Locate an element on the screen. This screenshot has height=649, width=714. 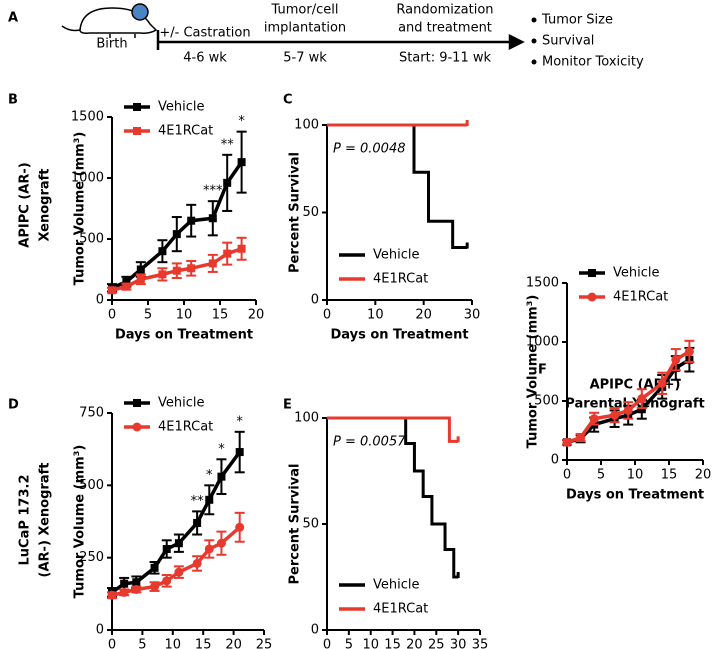
stage-time: 5-7 wk is located at coordinates (305, 58).